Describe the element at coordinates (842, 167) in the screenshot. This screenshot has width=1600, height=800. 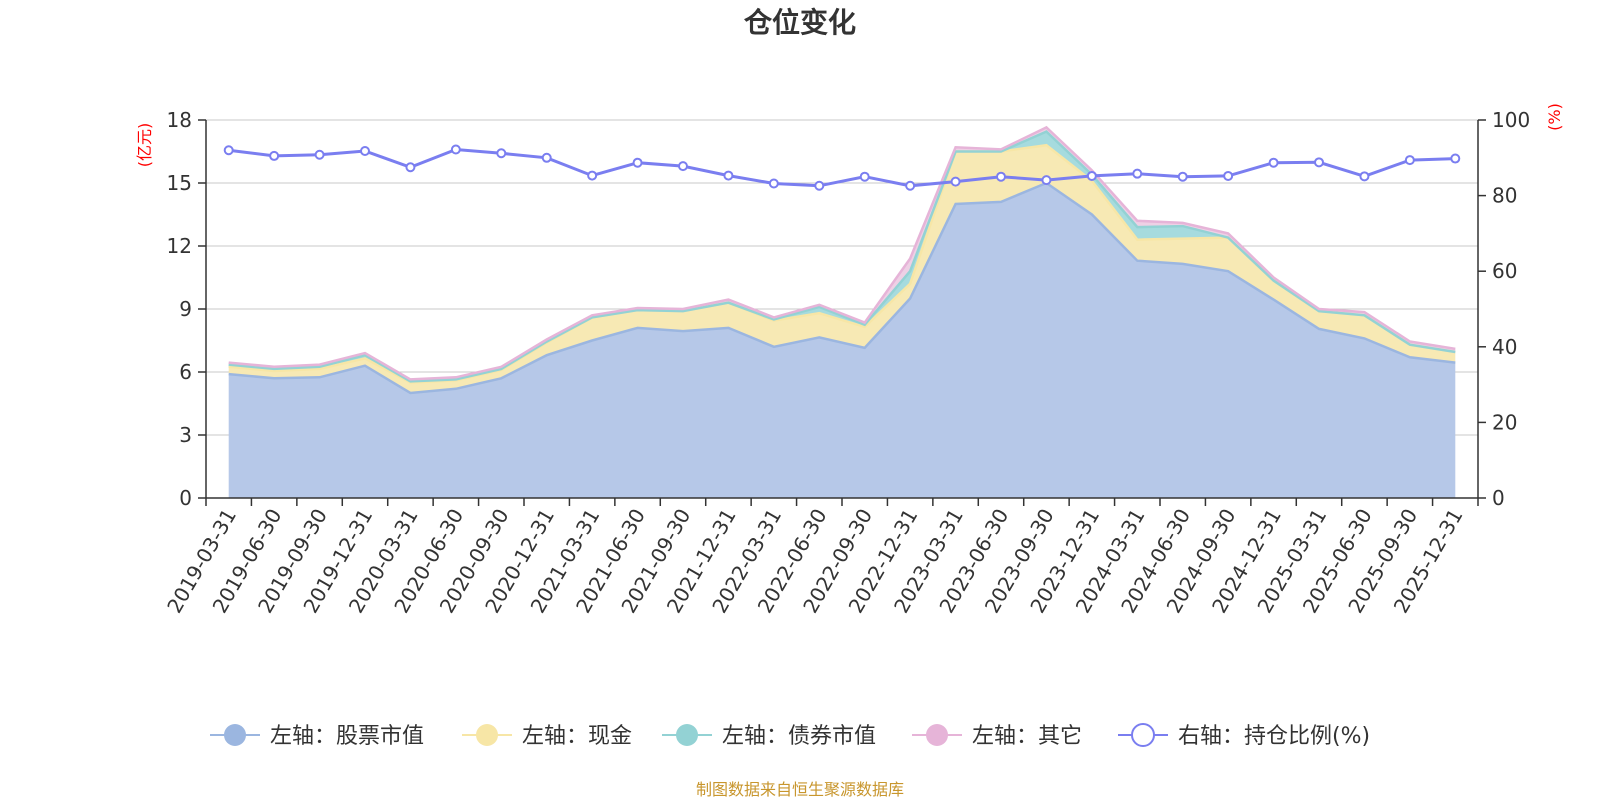
I see `line-右轴：持仓比例(%)` at that location.